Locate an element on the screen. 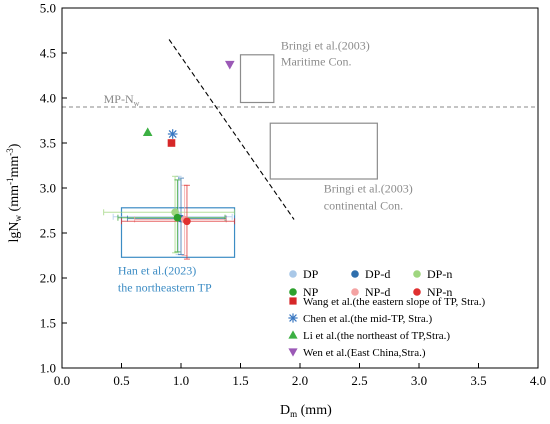 The width and height of the screenshot is (550, 424). x-tick-label-1: 0.5 is located at coordinates (121, 380).